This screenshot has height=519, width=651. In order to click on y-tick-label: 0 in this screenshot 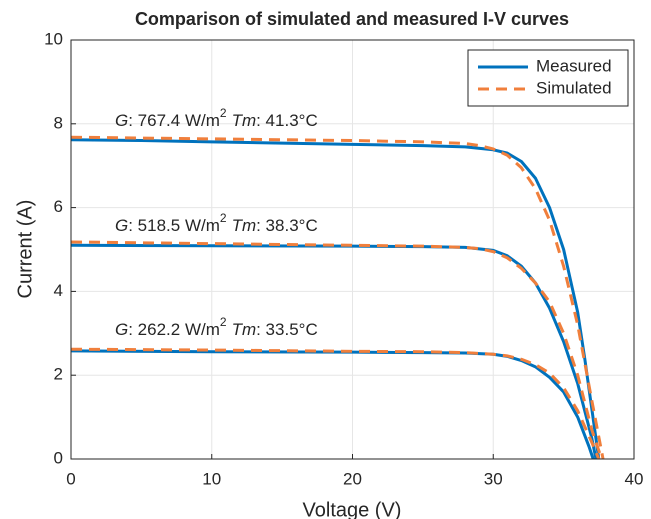, I will do `click(58, 457)`.